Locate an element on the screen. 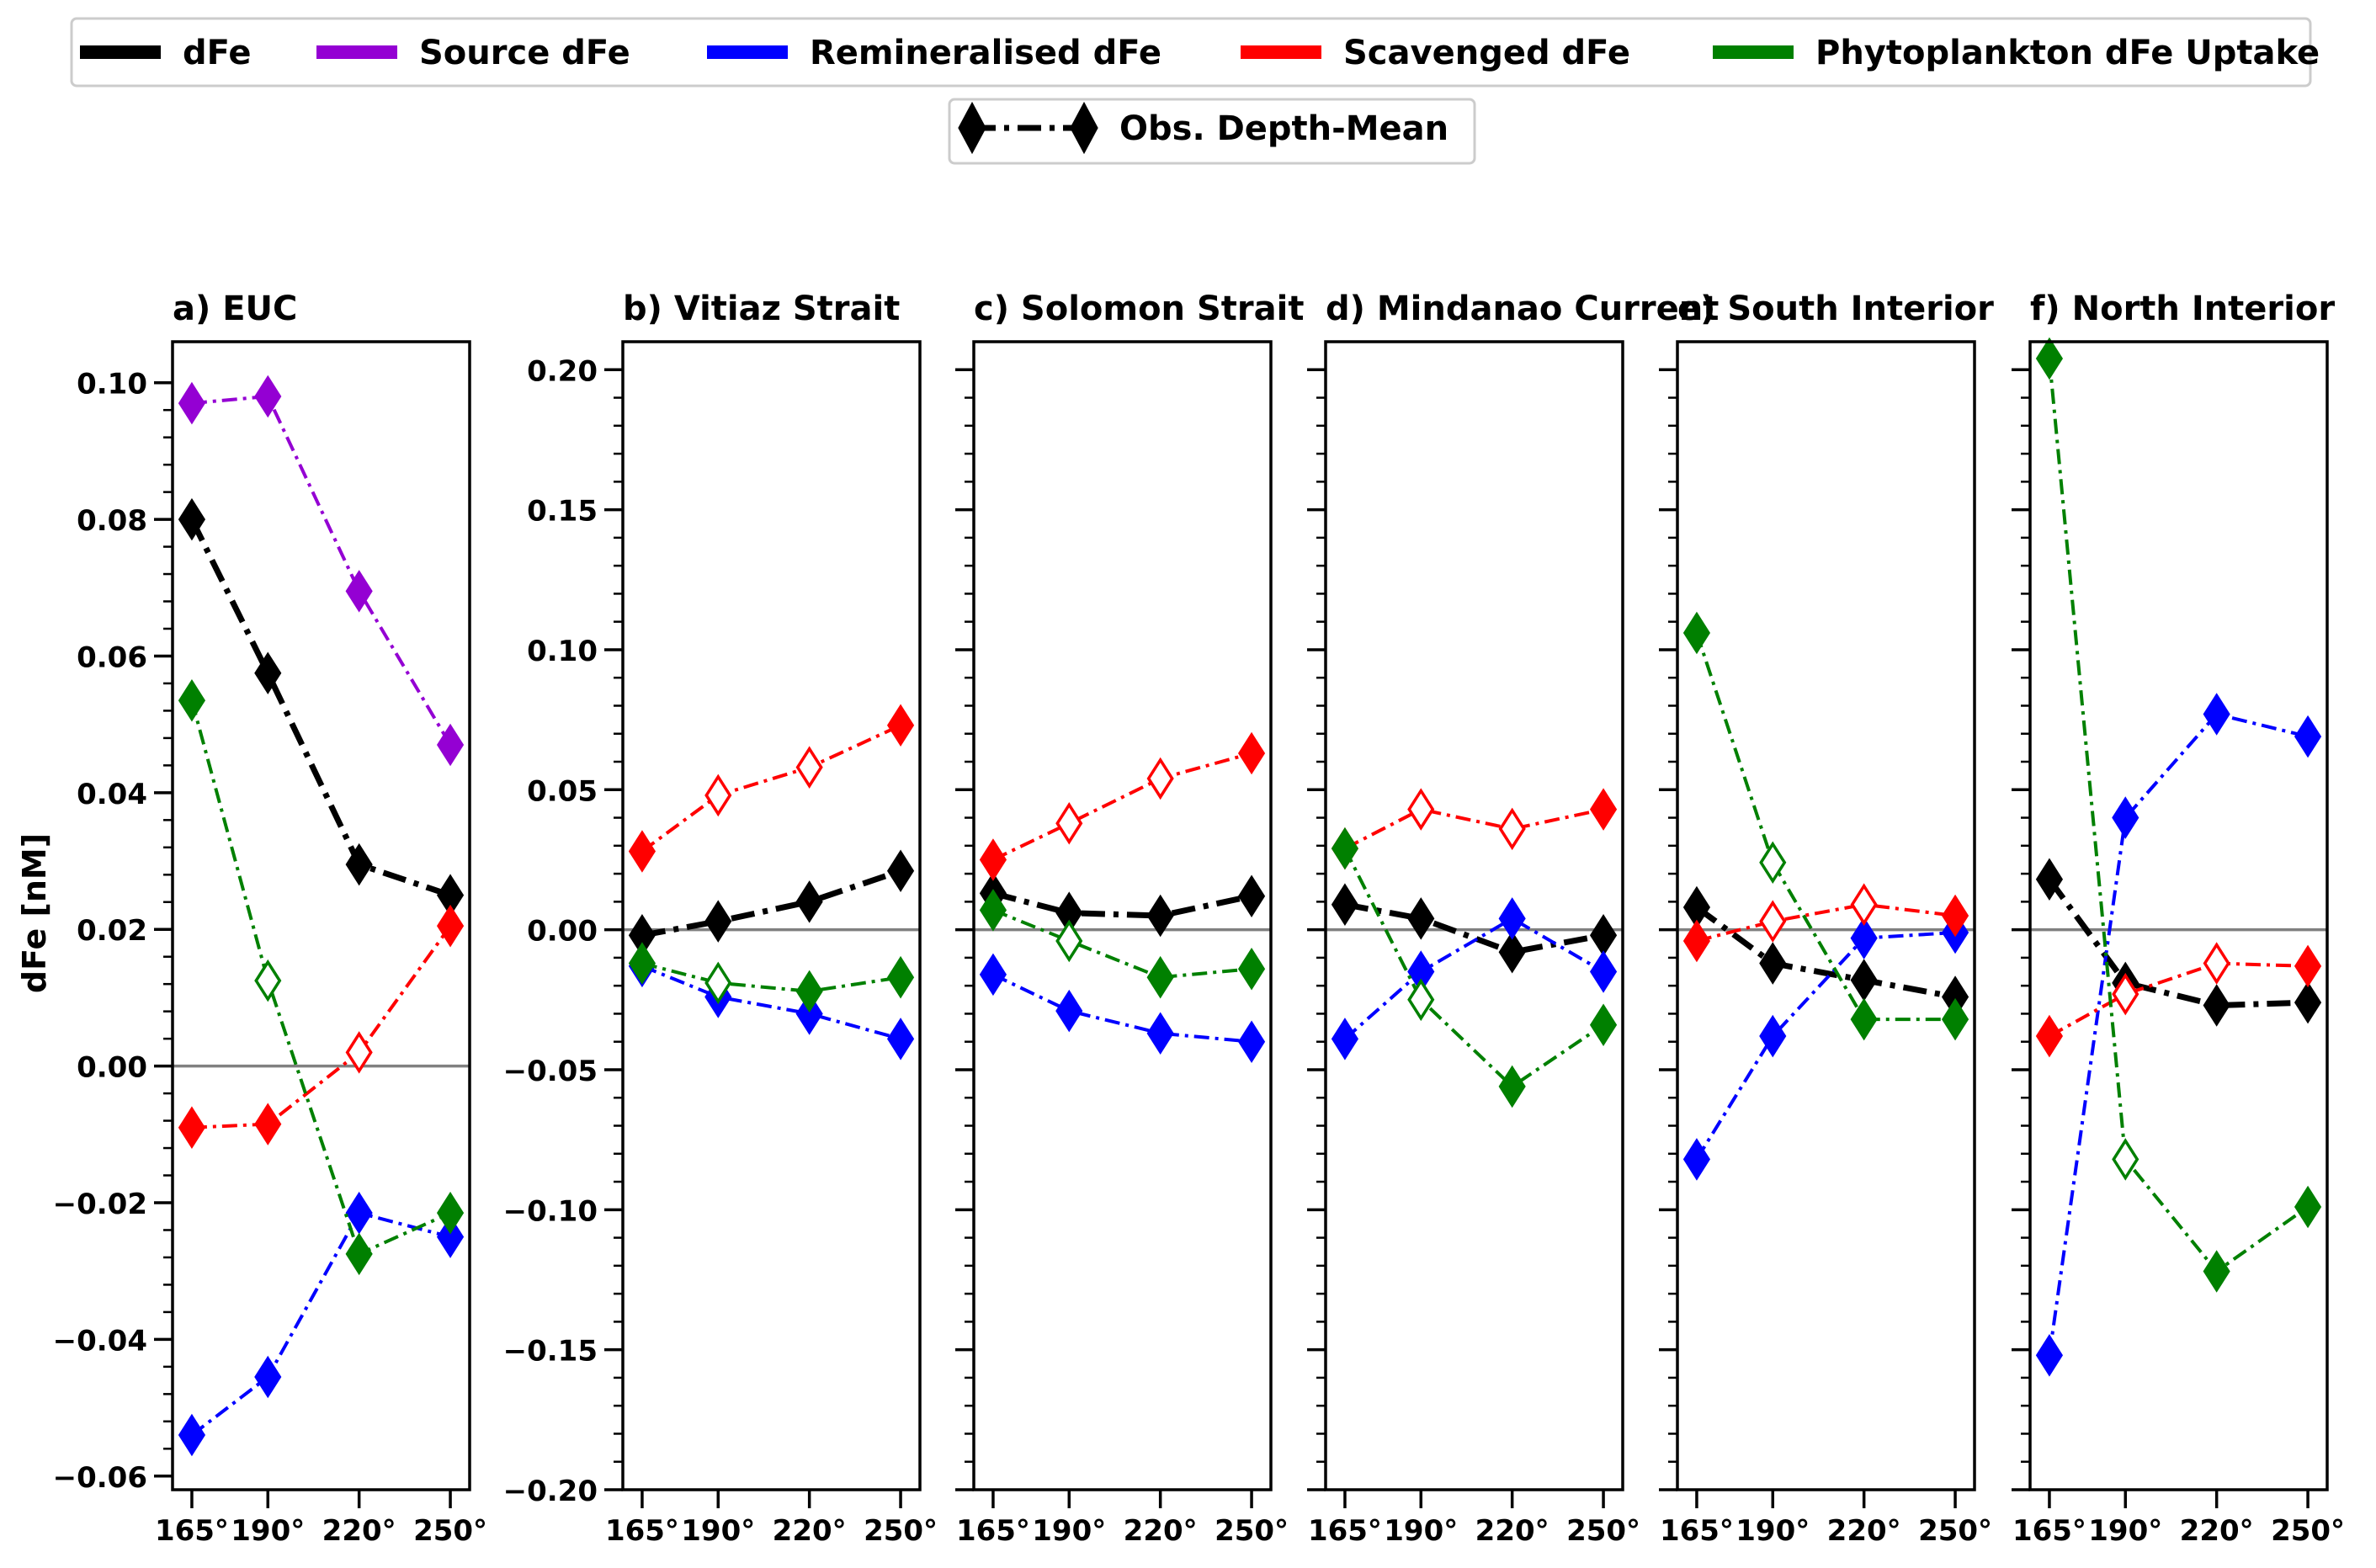  panel-4: 165° 190° 220° 250° e) South Interior is located at coordinates (1827, 919).